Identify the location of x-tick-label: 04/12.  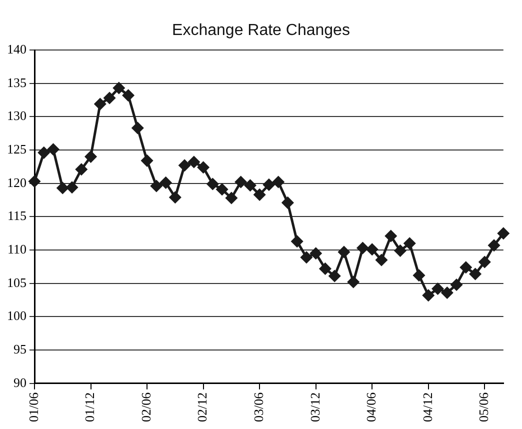
(427, 407).